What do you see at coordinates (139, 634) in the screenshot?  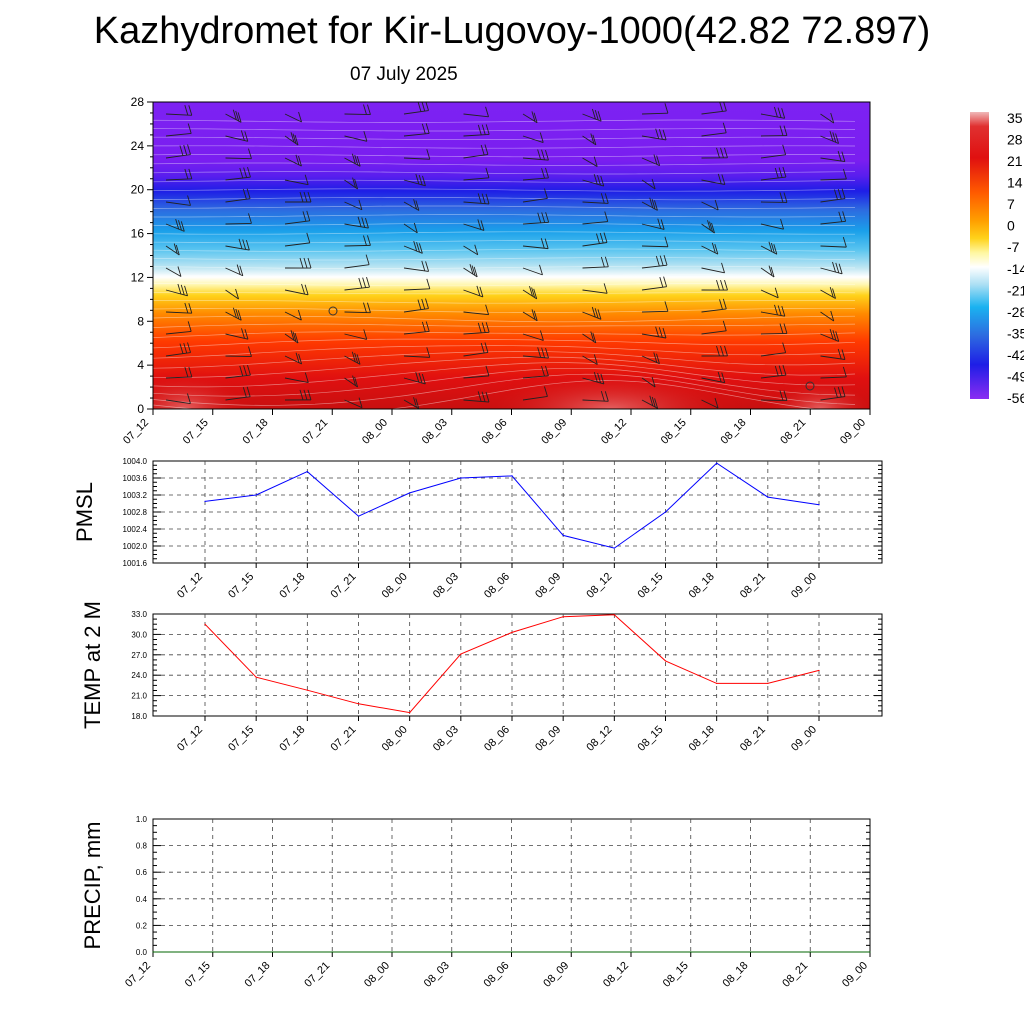 I see `y-tick-label: 30.0` at bounding box center [139, 634].